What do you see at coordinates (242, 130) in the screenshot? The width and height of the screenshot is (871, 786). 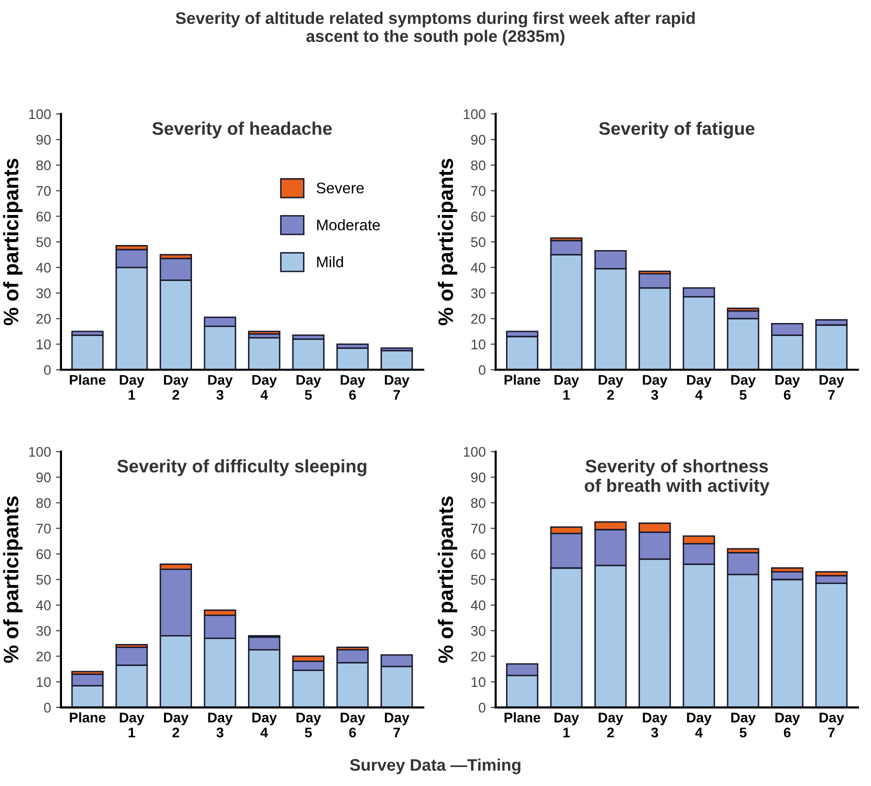 I see `chart-title: Severity of headache` at bounding box center [242, 130].